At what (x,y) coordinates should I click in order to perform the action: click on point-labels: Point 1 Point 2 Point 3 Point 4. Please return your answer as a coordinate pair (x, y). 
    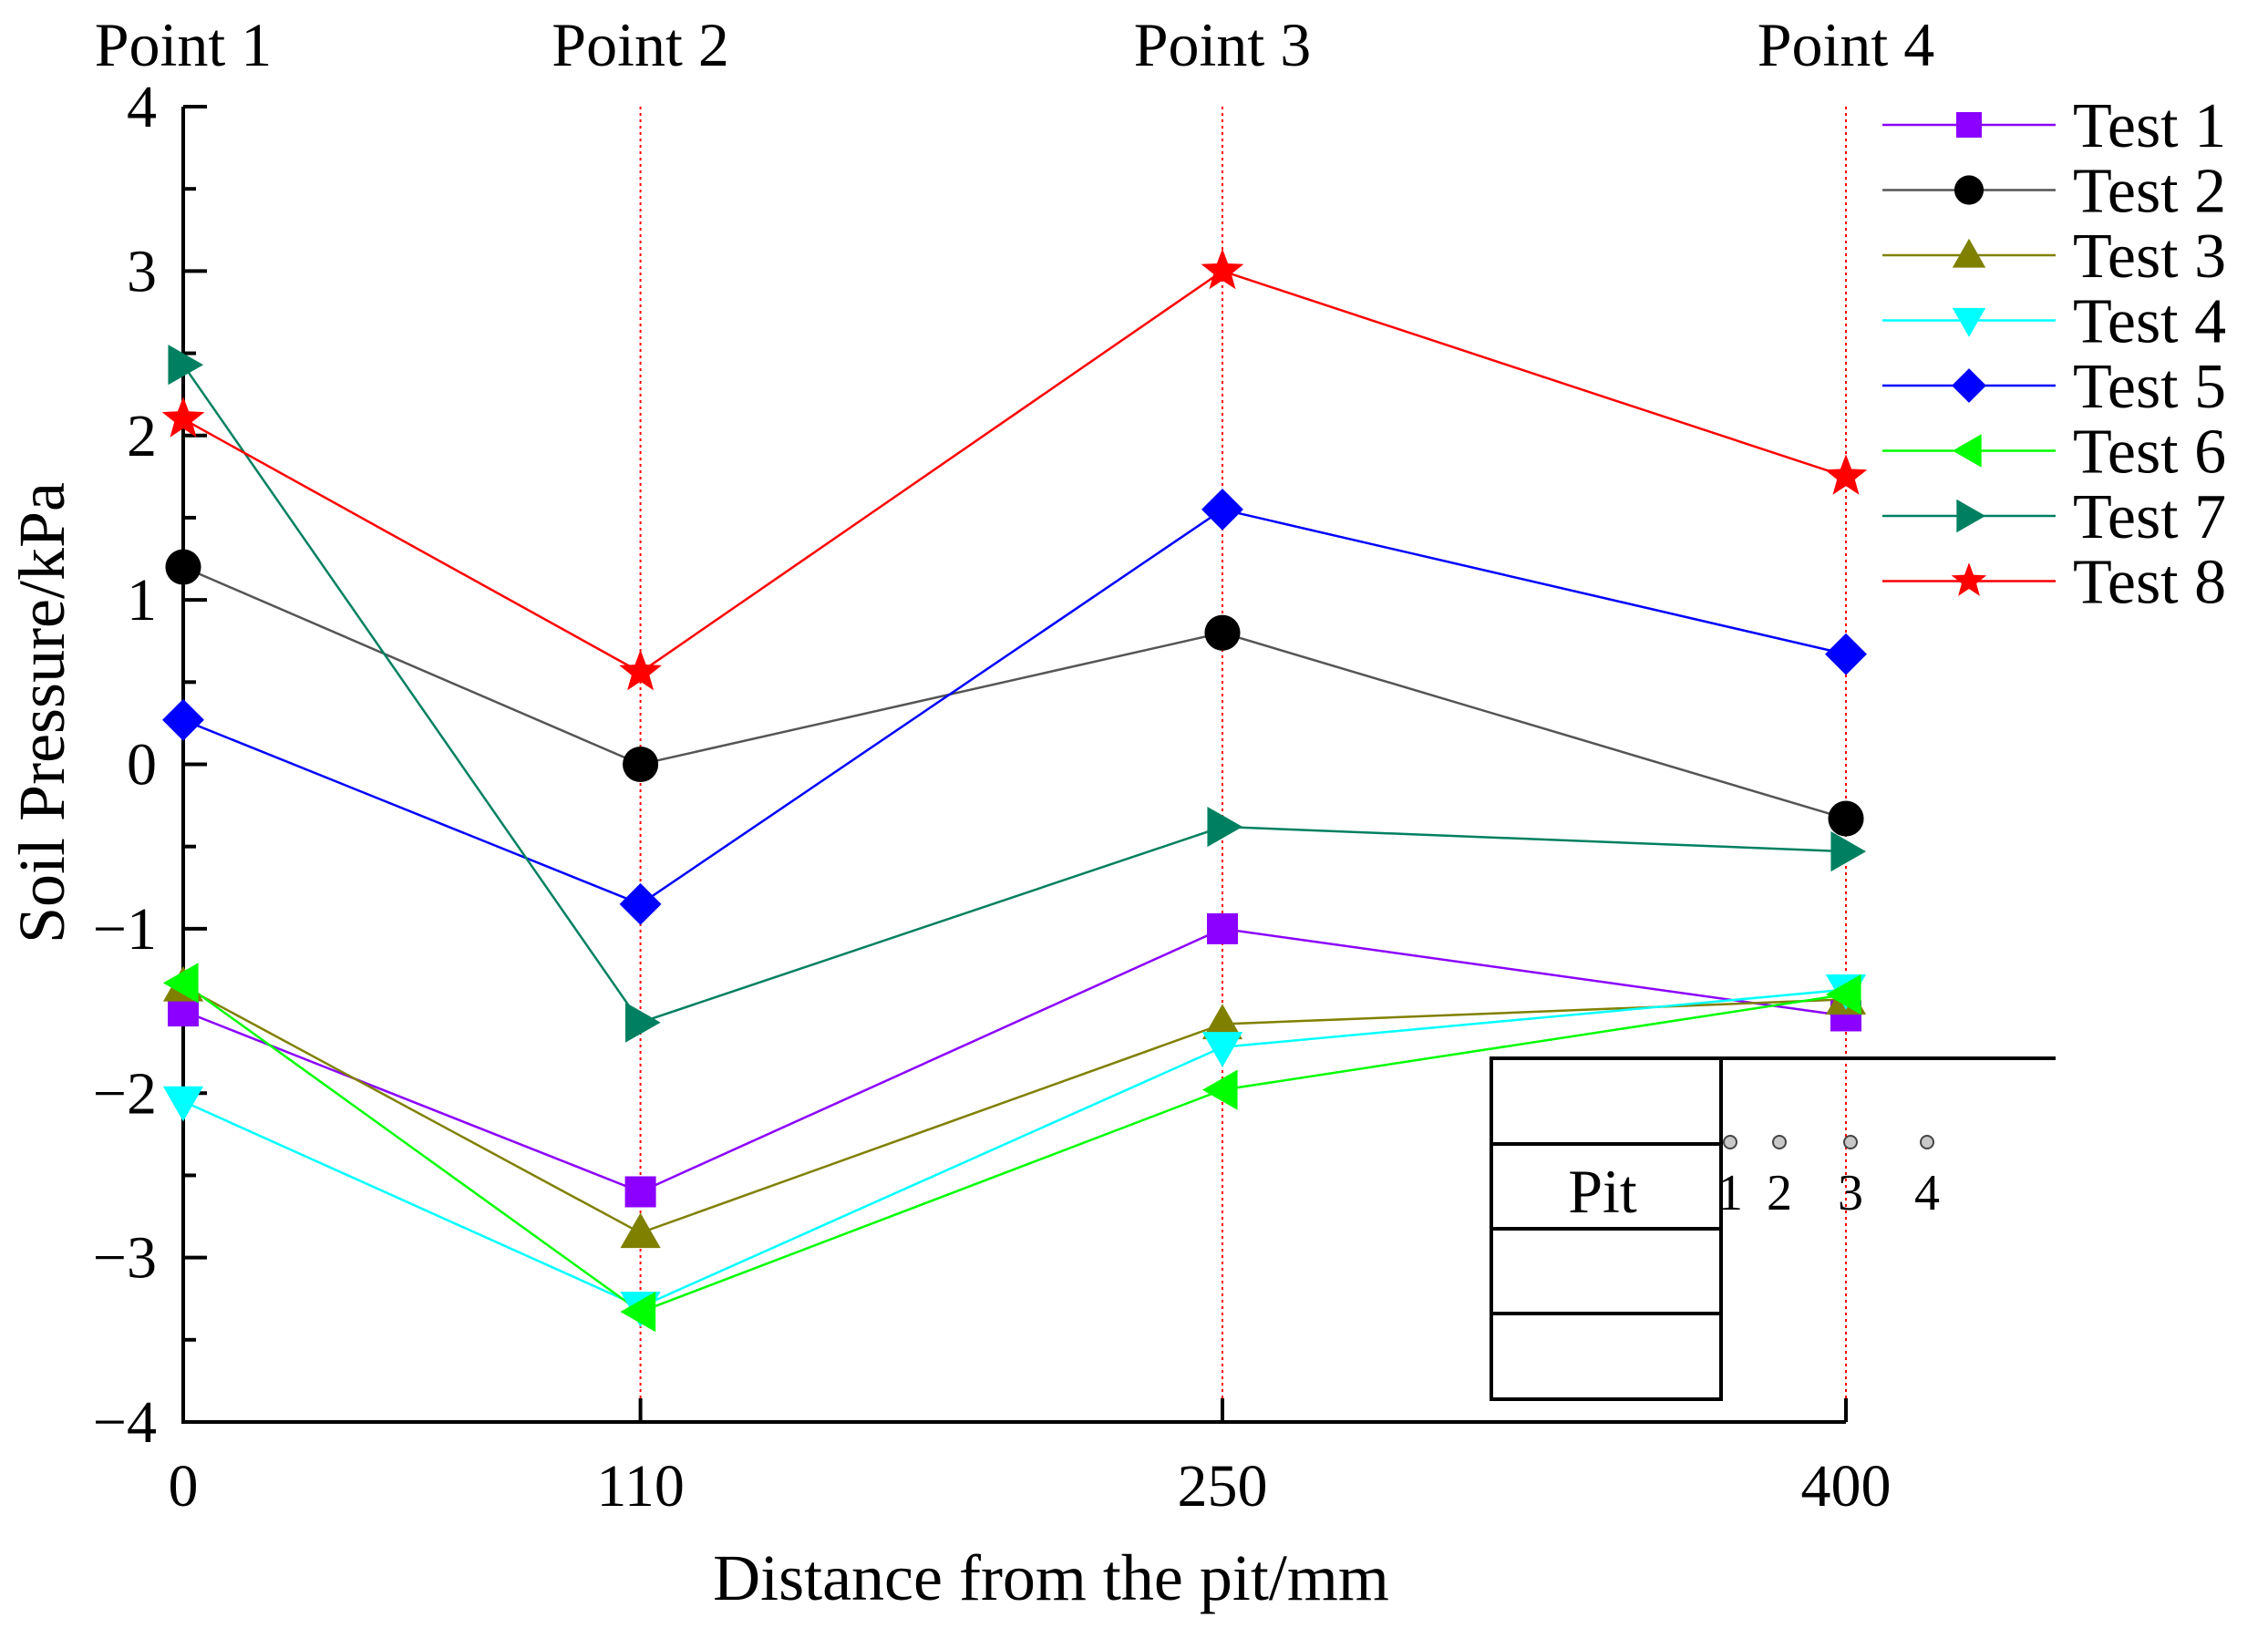
    Looking at the image, I should click on (1015, 44).